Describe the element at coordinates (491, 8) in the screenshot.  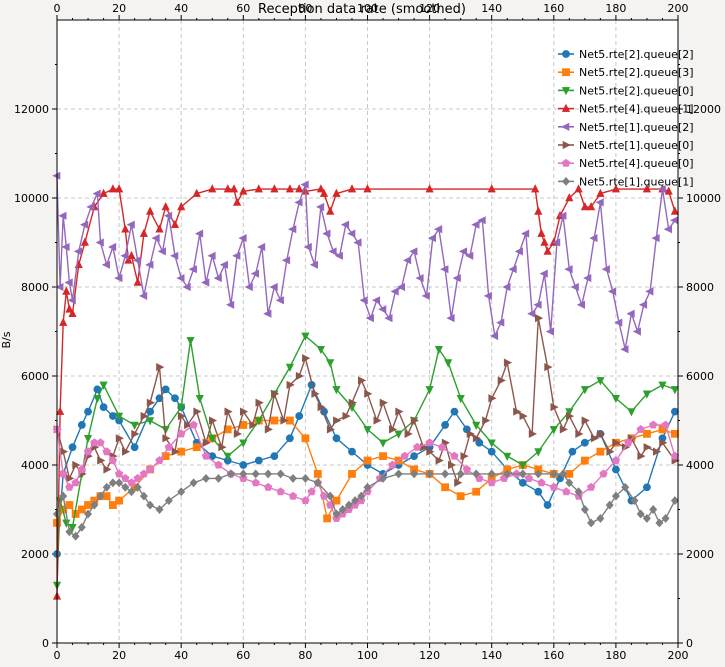
I see `x-tick-label-top: 140` at that location.